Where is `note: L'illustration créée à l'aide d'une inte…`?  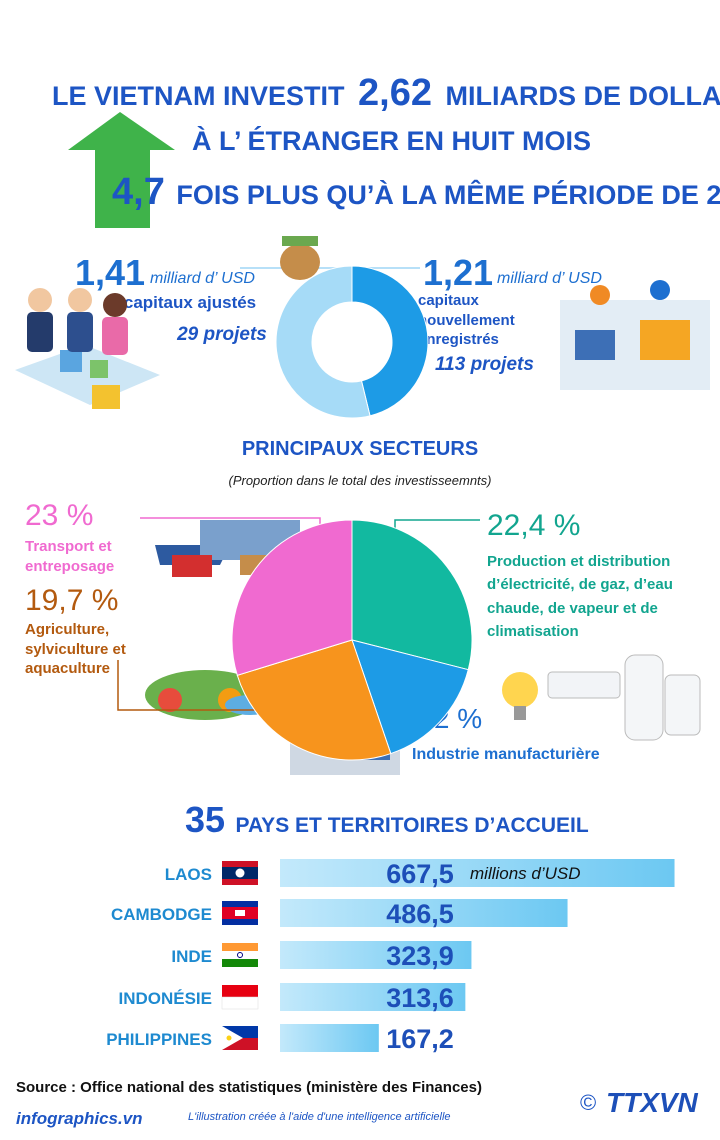 note: L'illustration créée à l'aide d'une inte… is located at coordinates (319, 1117).